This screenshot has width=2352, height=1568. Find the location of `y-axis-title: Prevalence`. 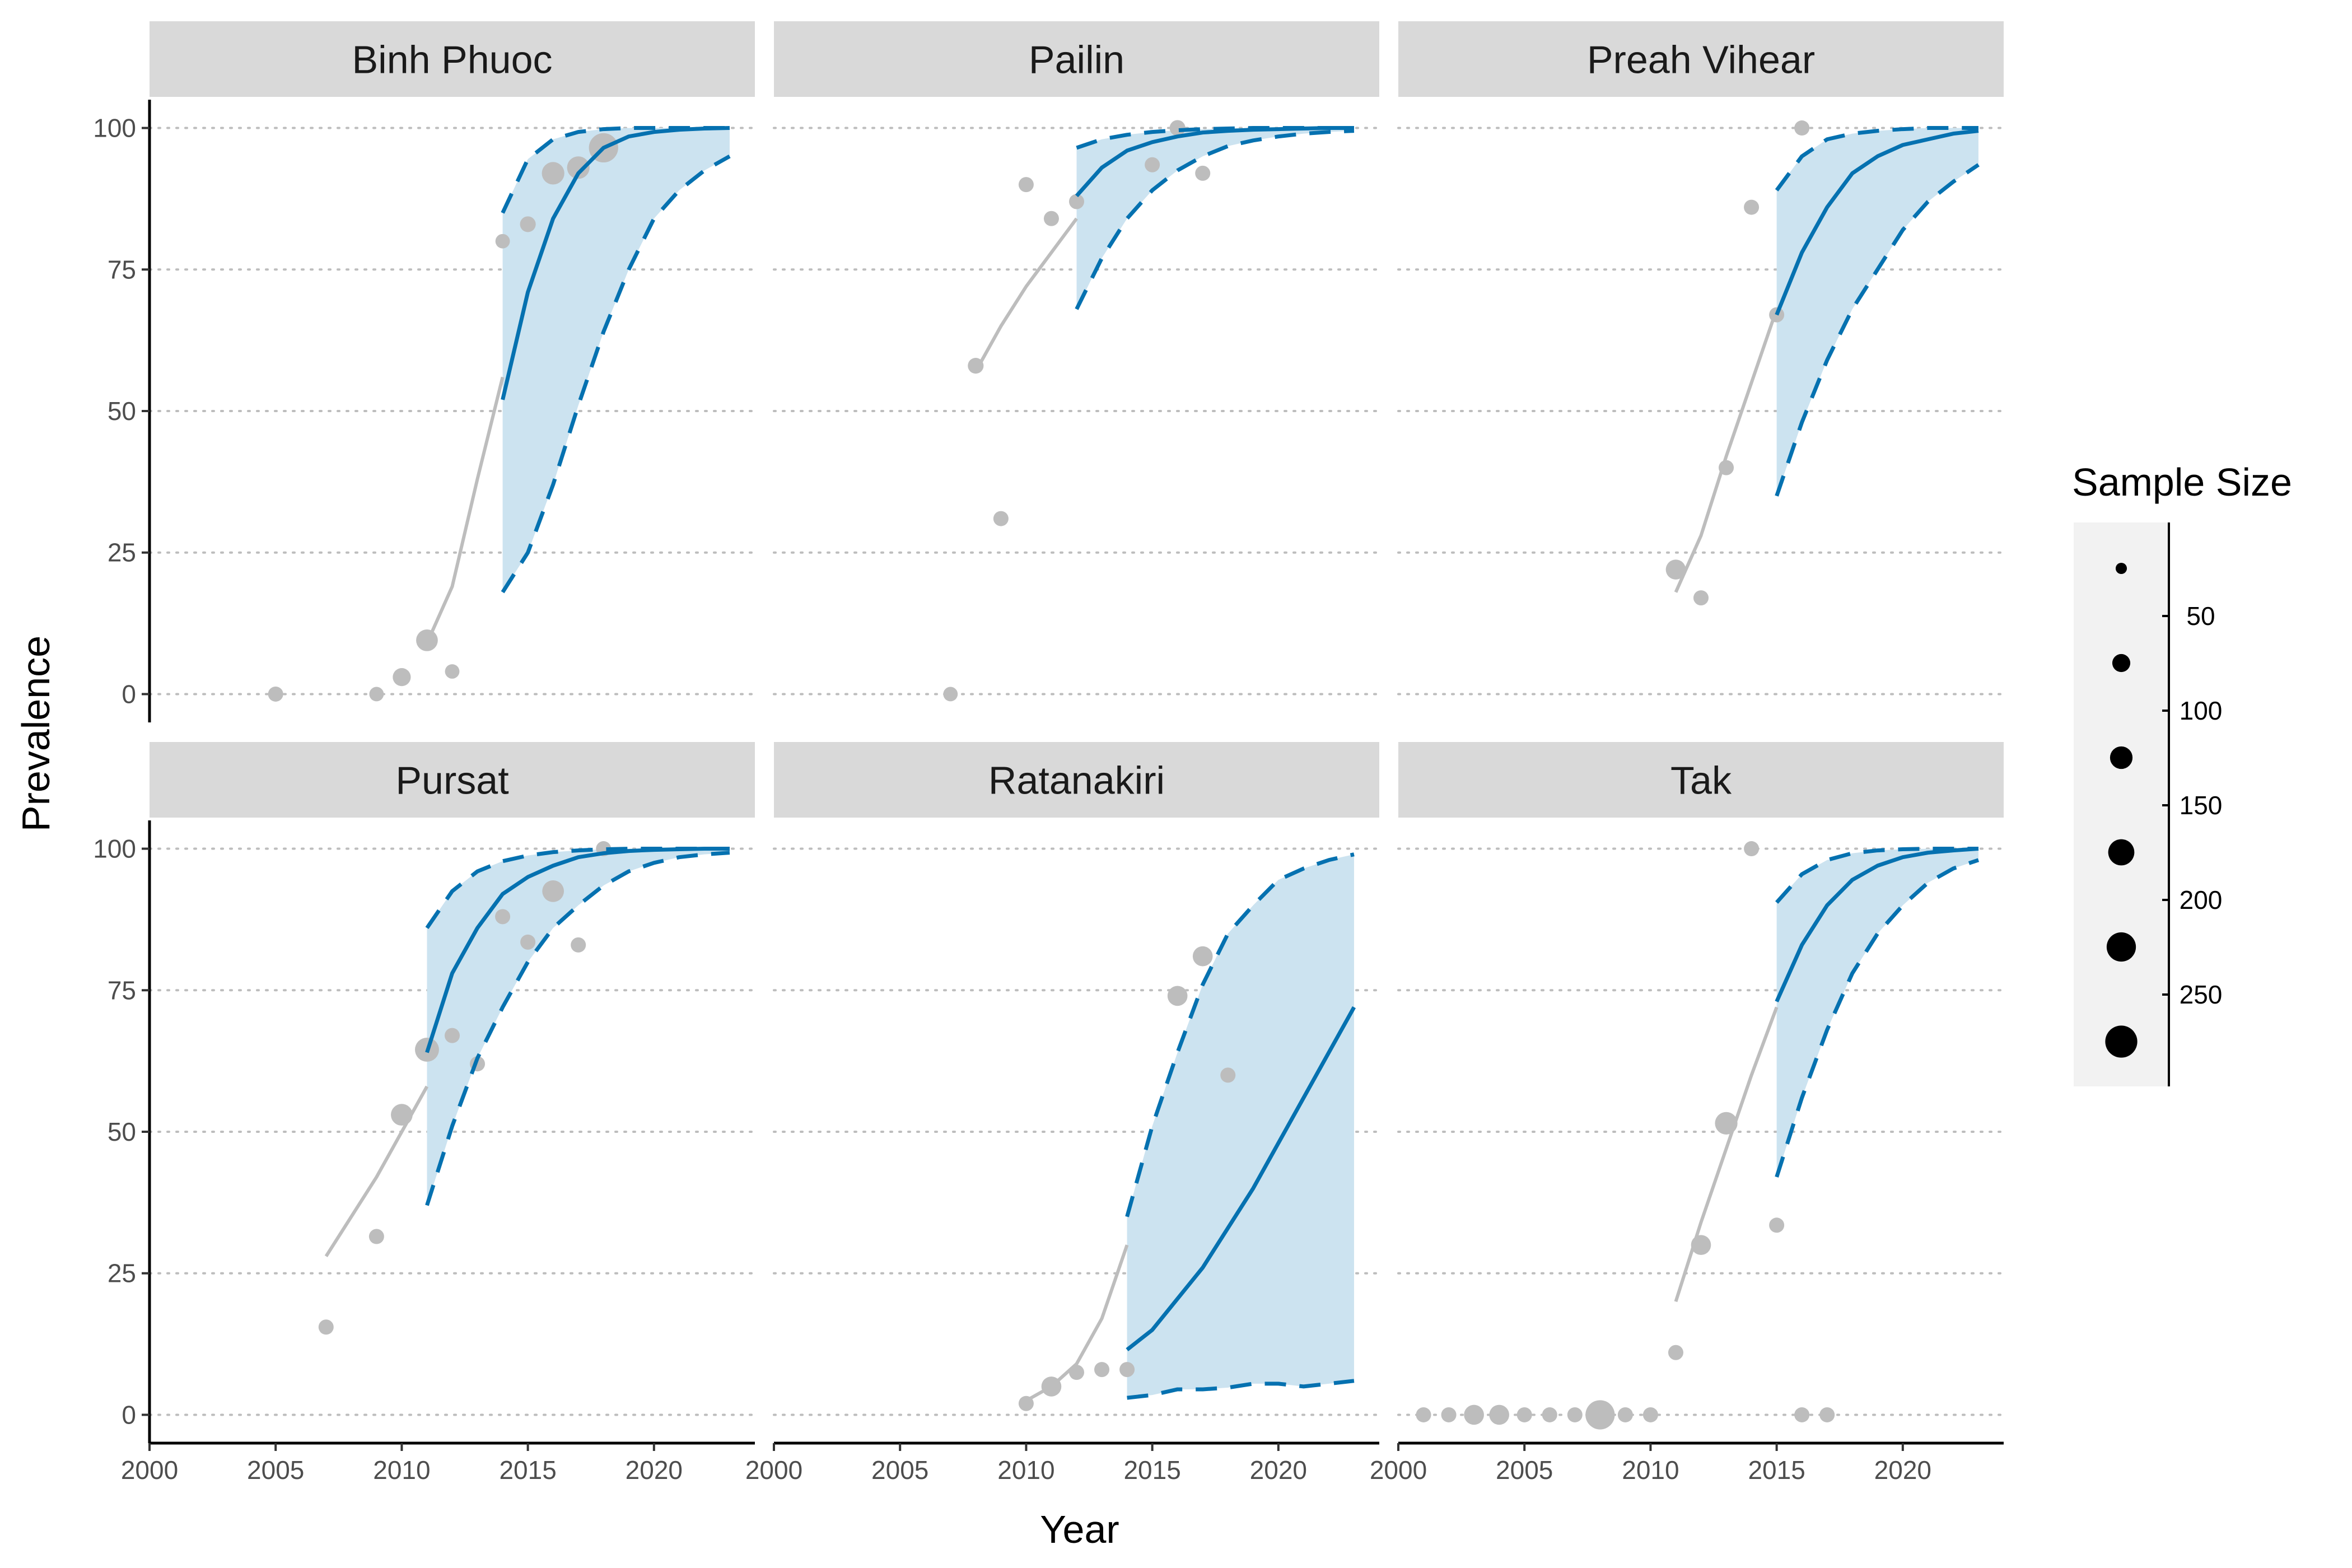

y-axis-title: Prevalence is located at coordinates (36, 734).